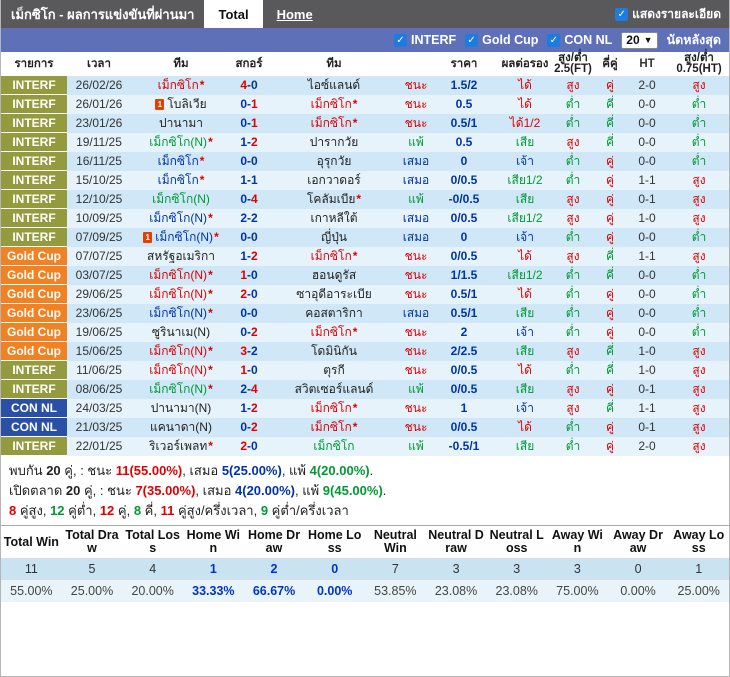 Image resolution: width=730 pixels, height=677 pixels. What do you see at coordinates (464, 351) in the screenshot?
I see `handicap-ratio: 2/2.5` at bounding box center [464, 351].